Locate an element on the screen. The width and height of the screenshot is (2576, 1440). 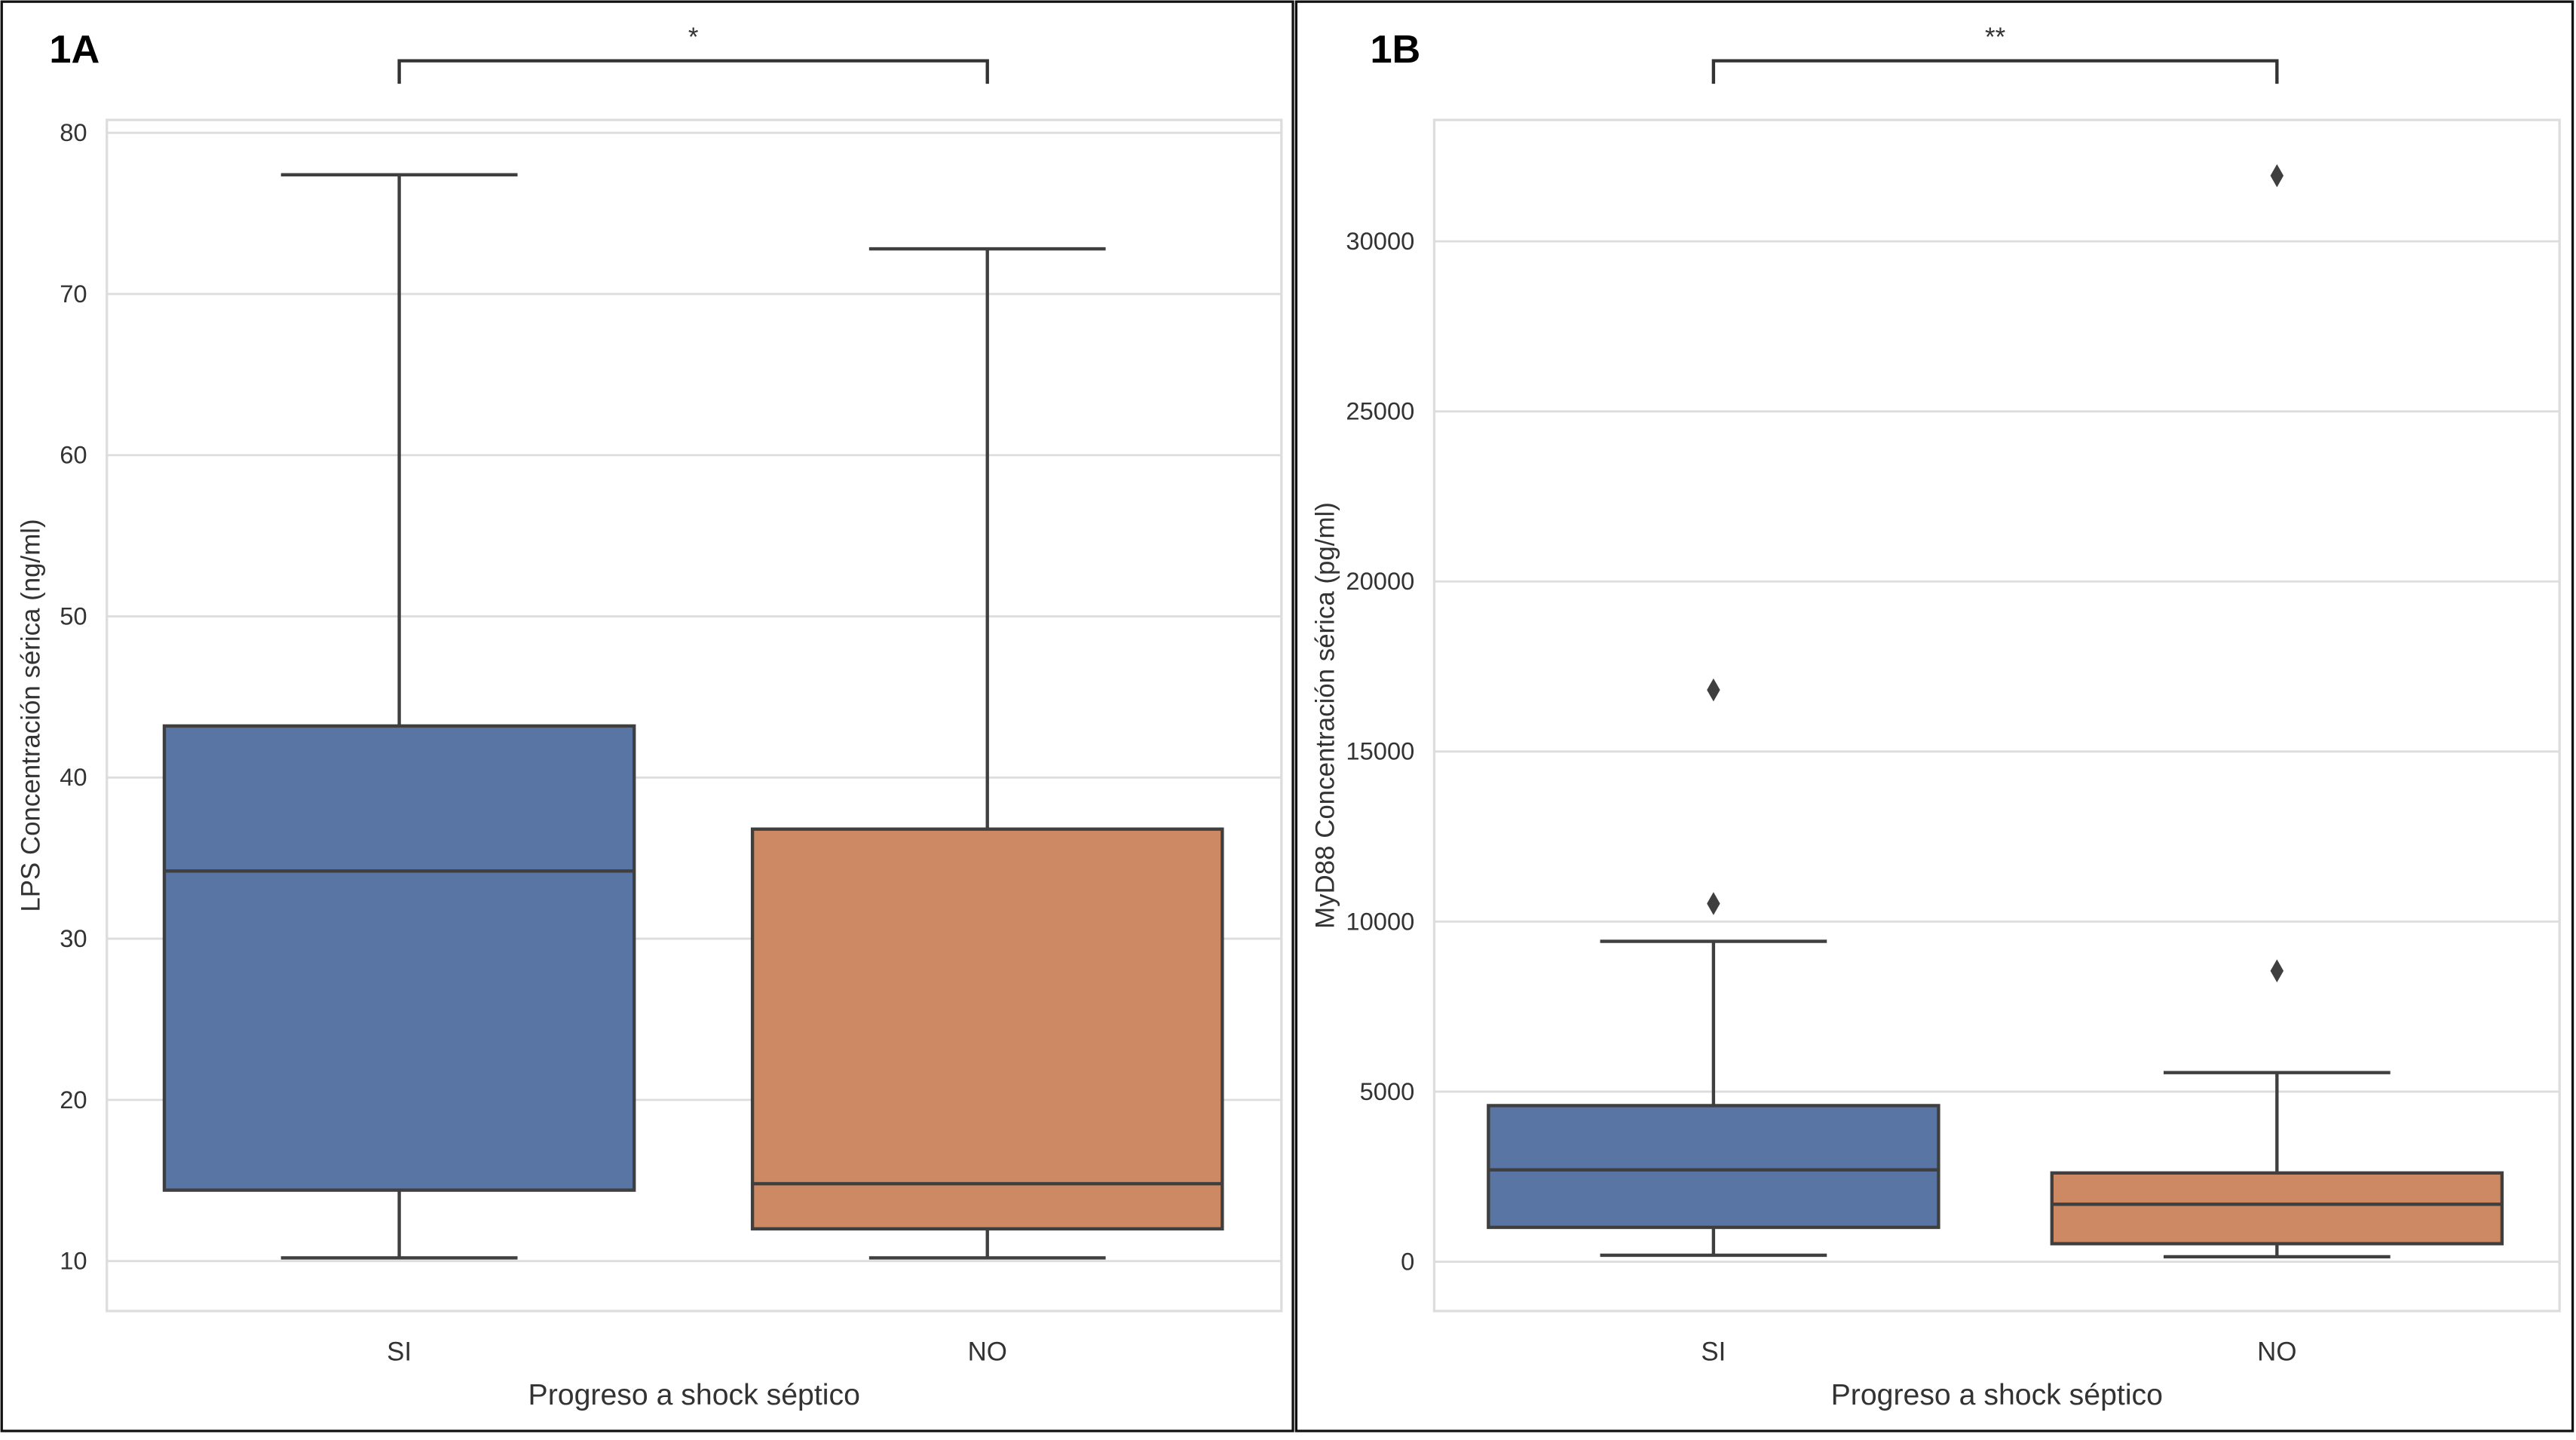
y-tick-label: 15000 is located at coordinates (1380, 751).